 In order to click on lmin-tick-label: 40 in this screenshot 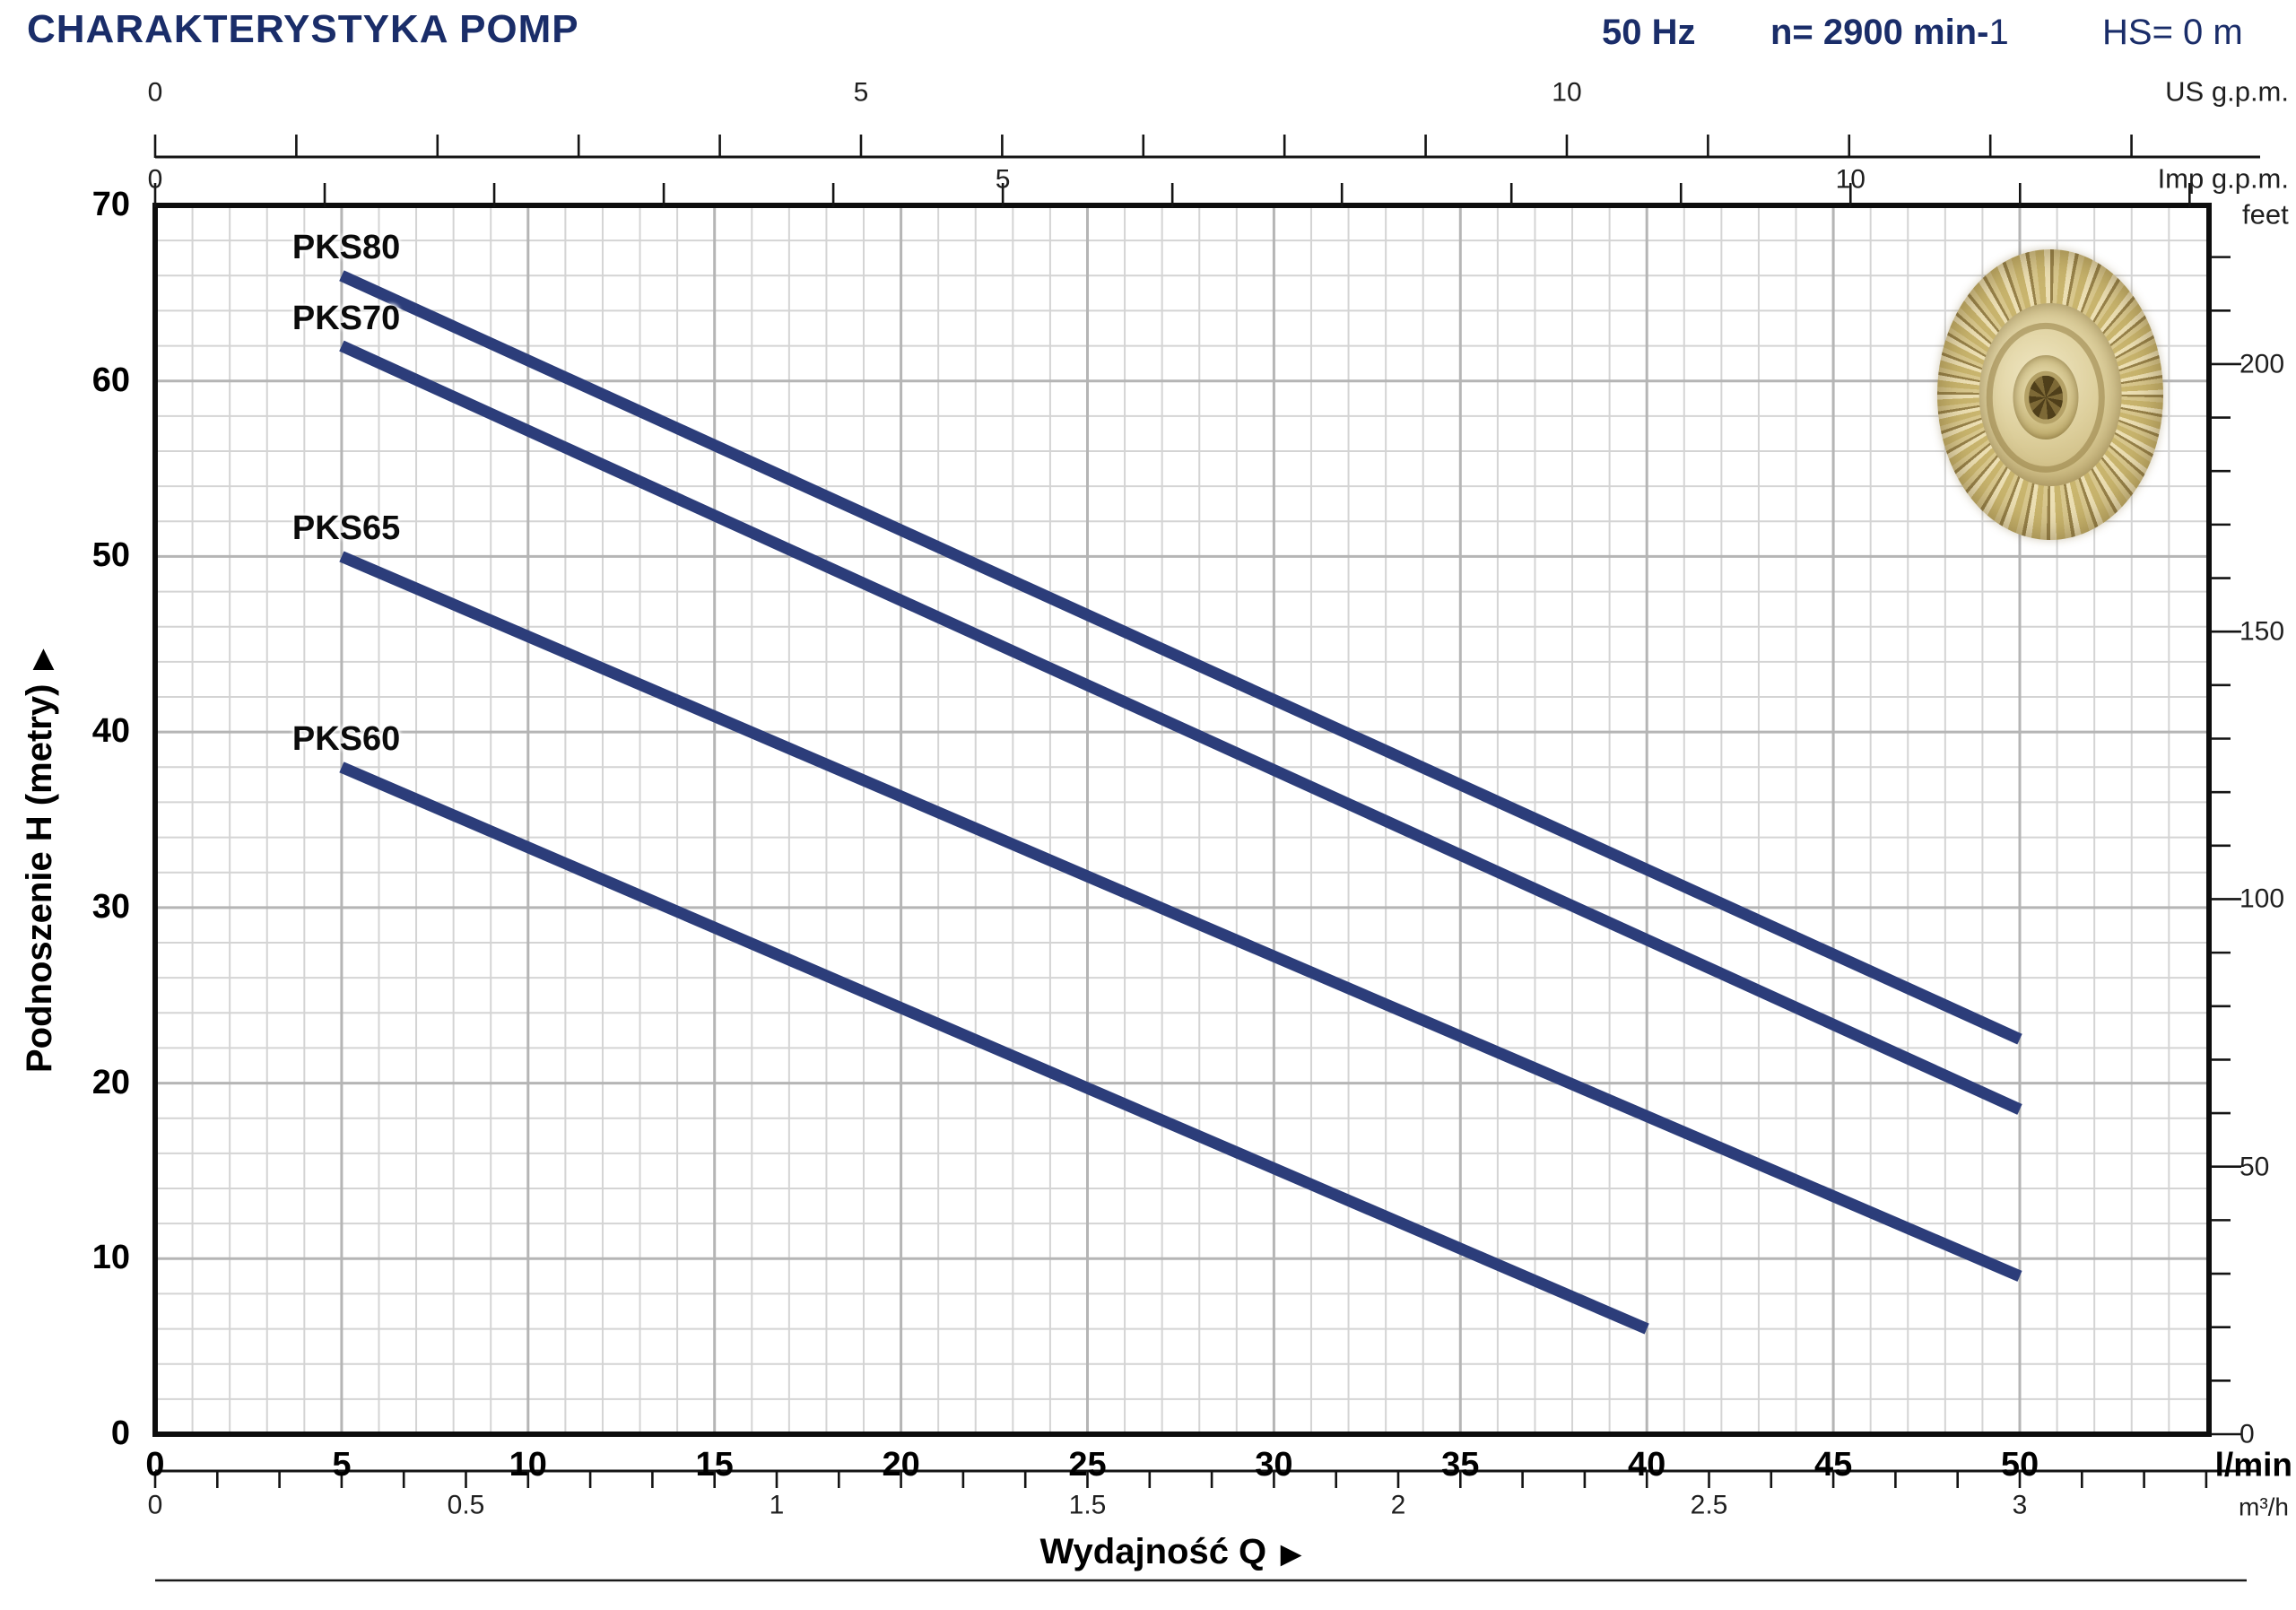, I will do `click(1647, 1465)`.